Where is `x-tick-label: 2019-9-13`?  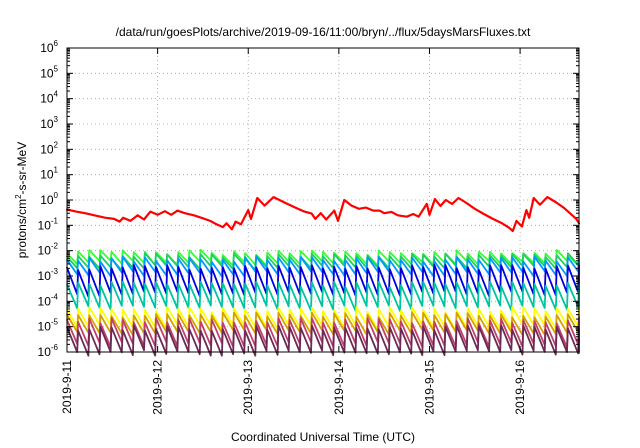 x-tick-label: 2019-9-13 is located at coordinates (248, 387).